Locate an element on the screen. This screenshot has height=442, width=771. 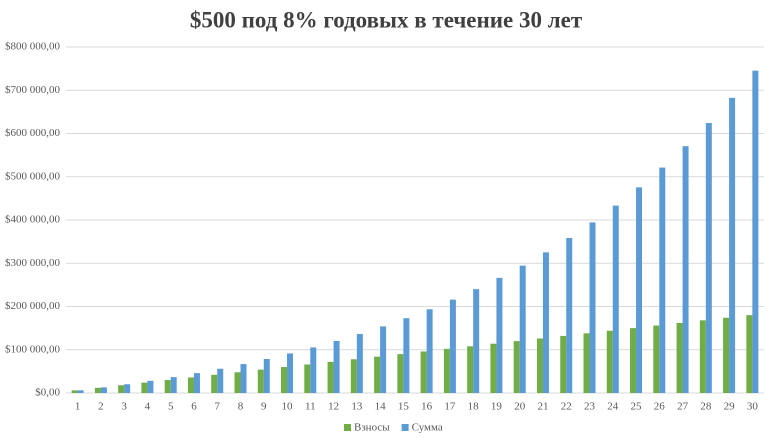
x-tick-label: 29 is located at coordinates (730, 407).